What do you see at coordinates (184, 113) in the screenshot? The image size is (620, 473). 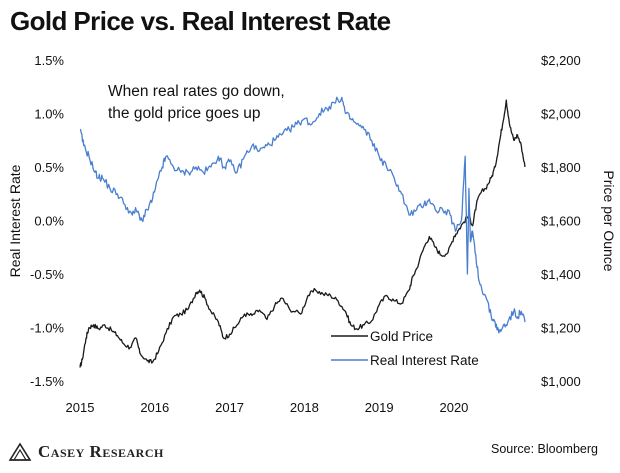 I see `annotation-line-2: the gold price goes up` at bounding box center [184, 113].